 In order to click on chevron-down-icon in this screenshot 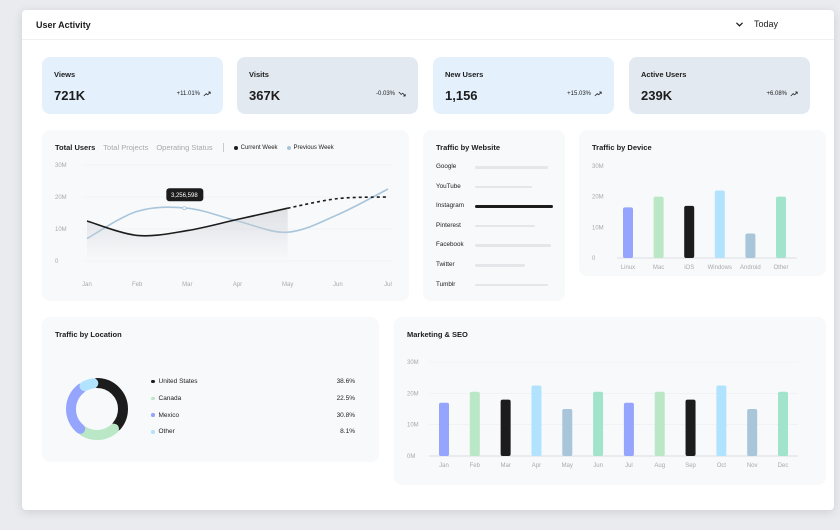, I will do `click(739, 24)`.